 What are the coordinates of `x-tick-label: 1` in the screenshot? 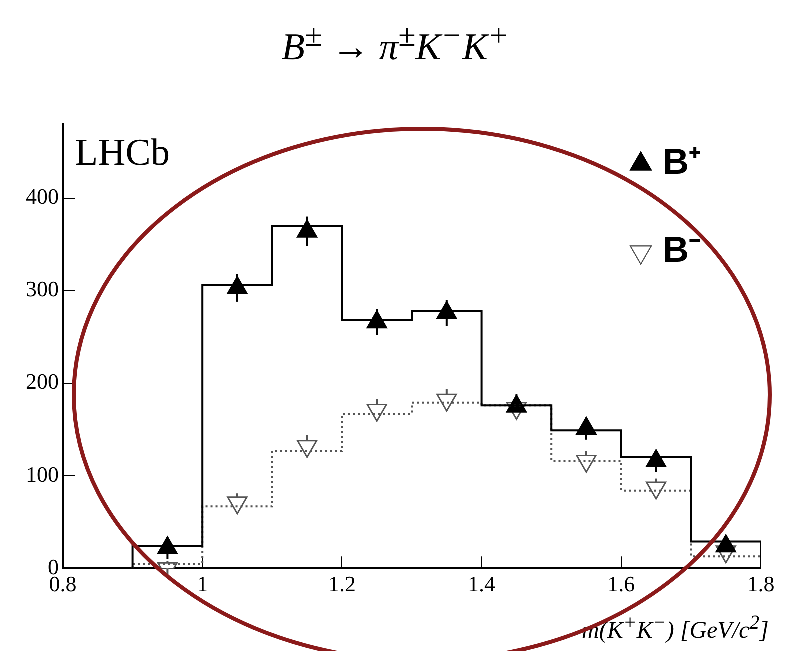 It's located at (202, 584).